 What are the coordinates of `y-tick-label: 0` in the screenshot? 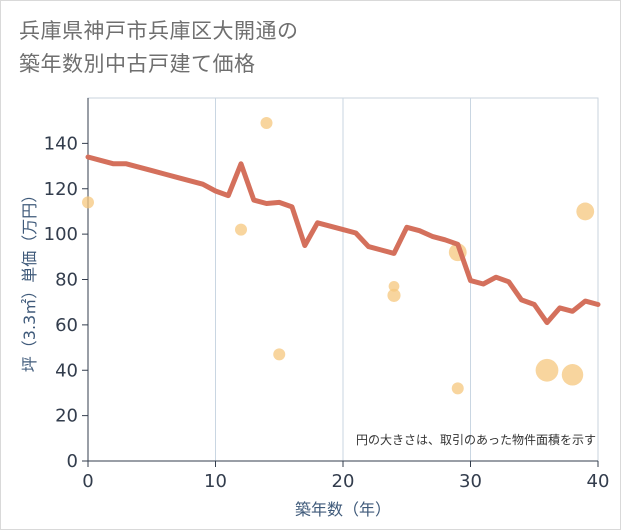 It's located at (72, 461).